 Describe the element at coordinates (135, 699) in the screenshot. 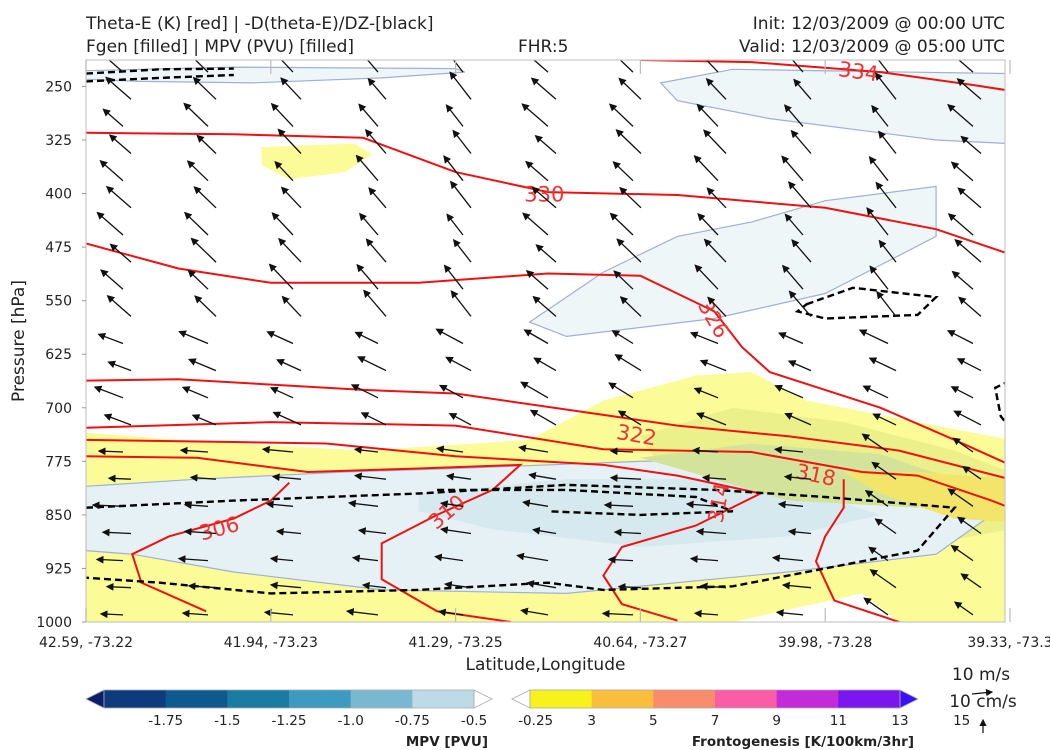

I see `mpv-colorbar-swatch` at that location.